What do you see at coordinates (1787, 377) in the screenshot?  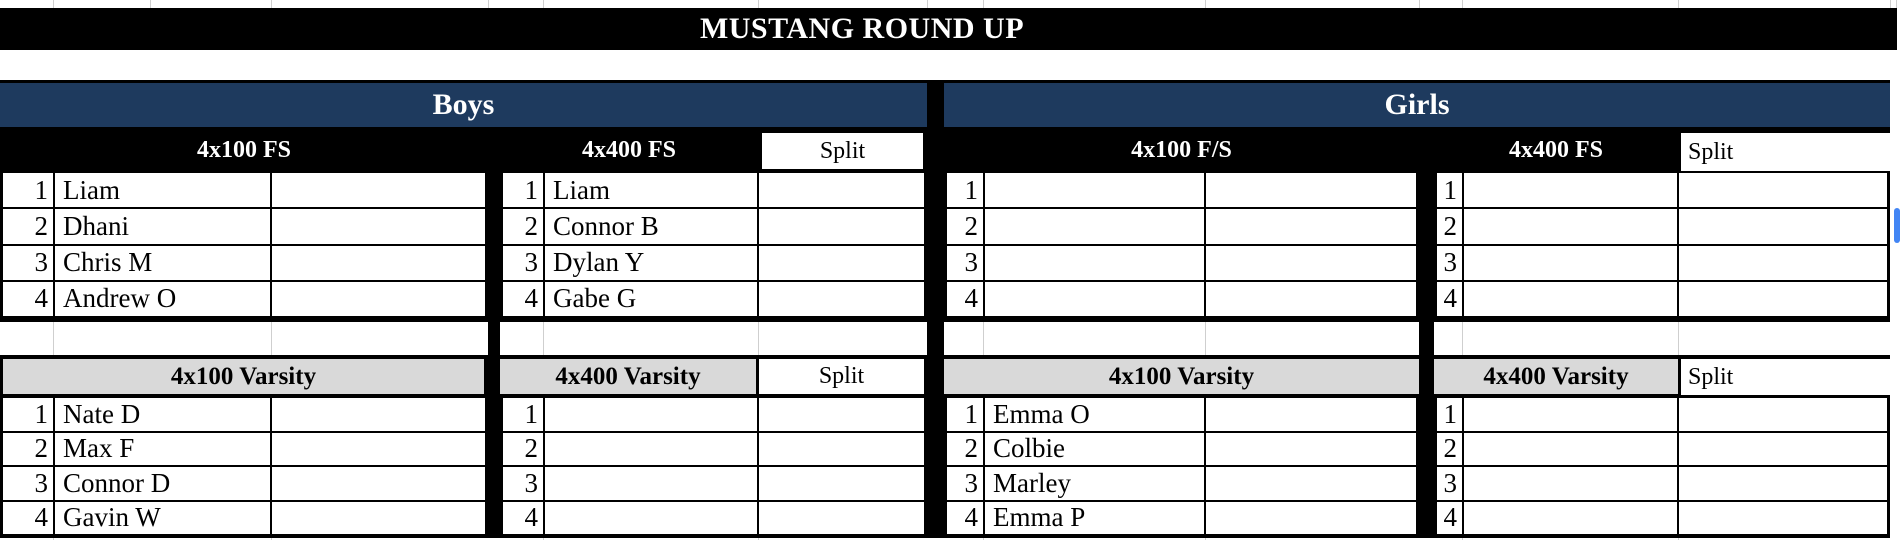 I see `split-header-girls-varsity: Split` at bounding box center [1787, 377].